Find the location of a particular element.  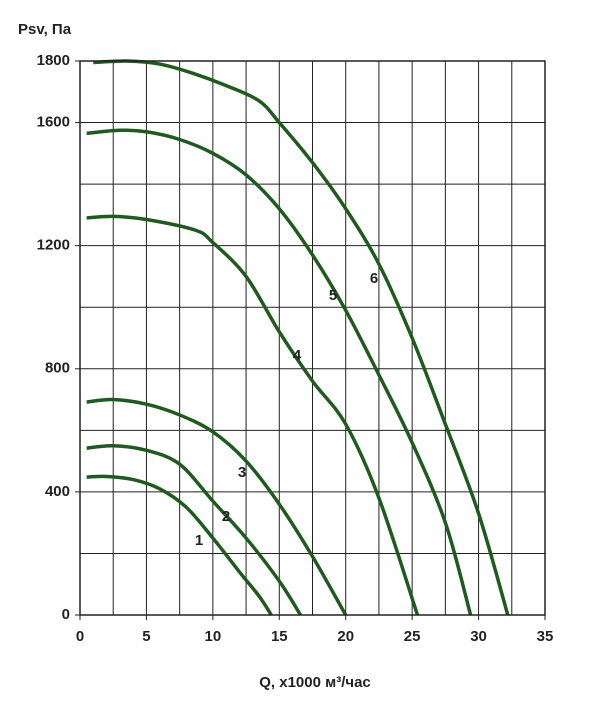

y-tick-label: 400 is located at coordinates (57, 491).